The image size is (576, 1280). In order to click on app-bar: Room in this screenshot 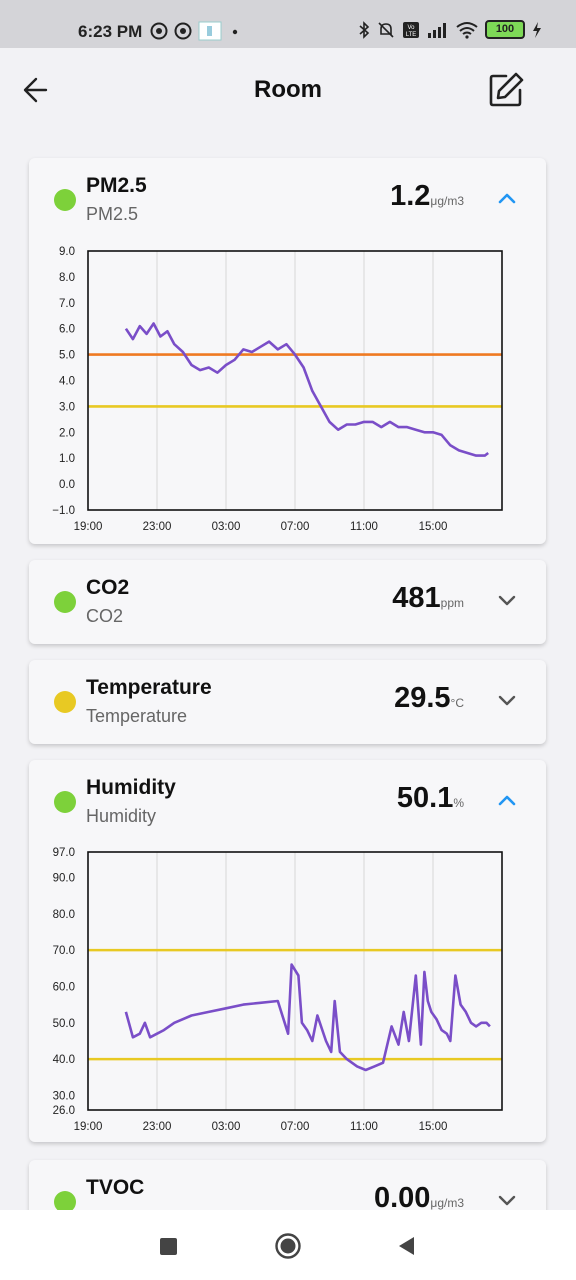, I will do `click(288, 90)`.